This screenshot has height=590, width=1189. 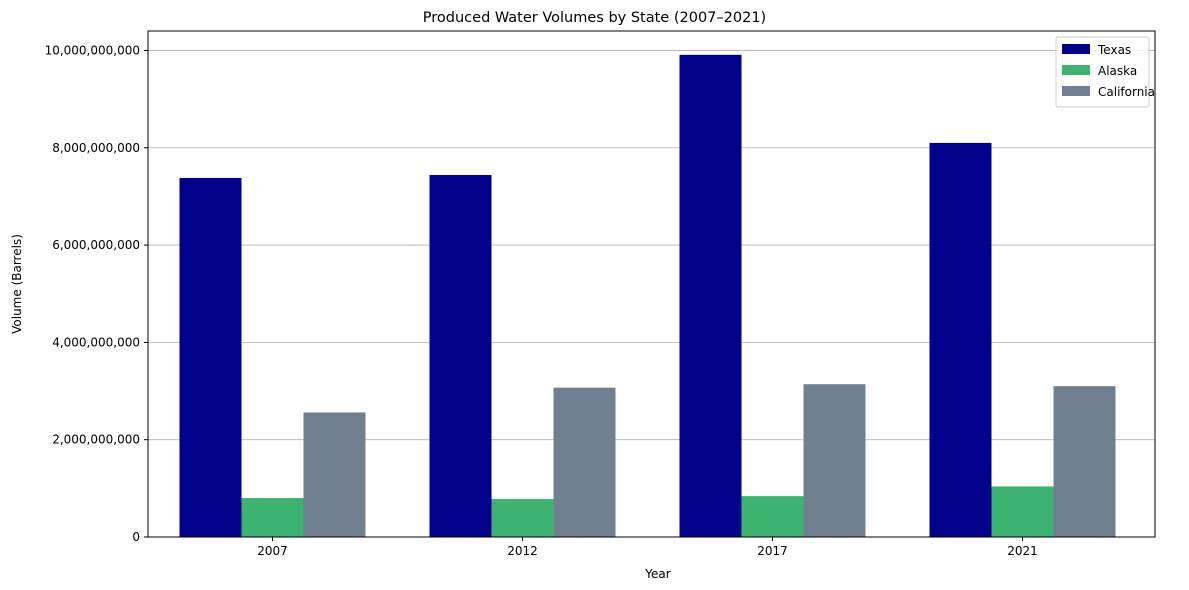 I want to click on legend-items: Texas Alaska California, so click(x=1108, y=71).